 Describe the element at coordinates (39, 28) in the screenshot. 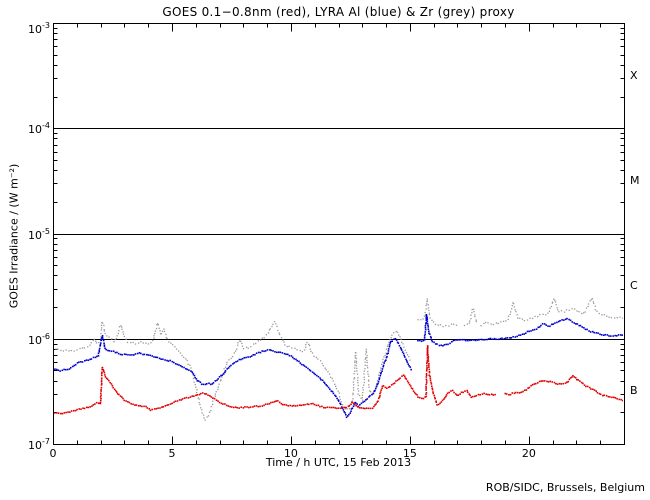

I see `y-tick-label: 10⁻³` at that location.